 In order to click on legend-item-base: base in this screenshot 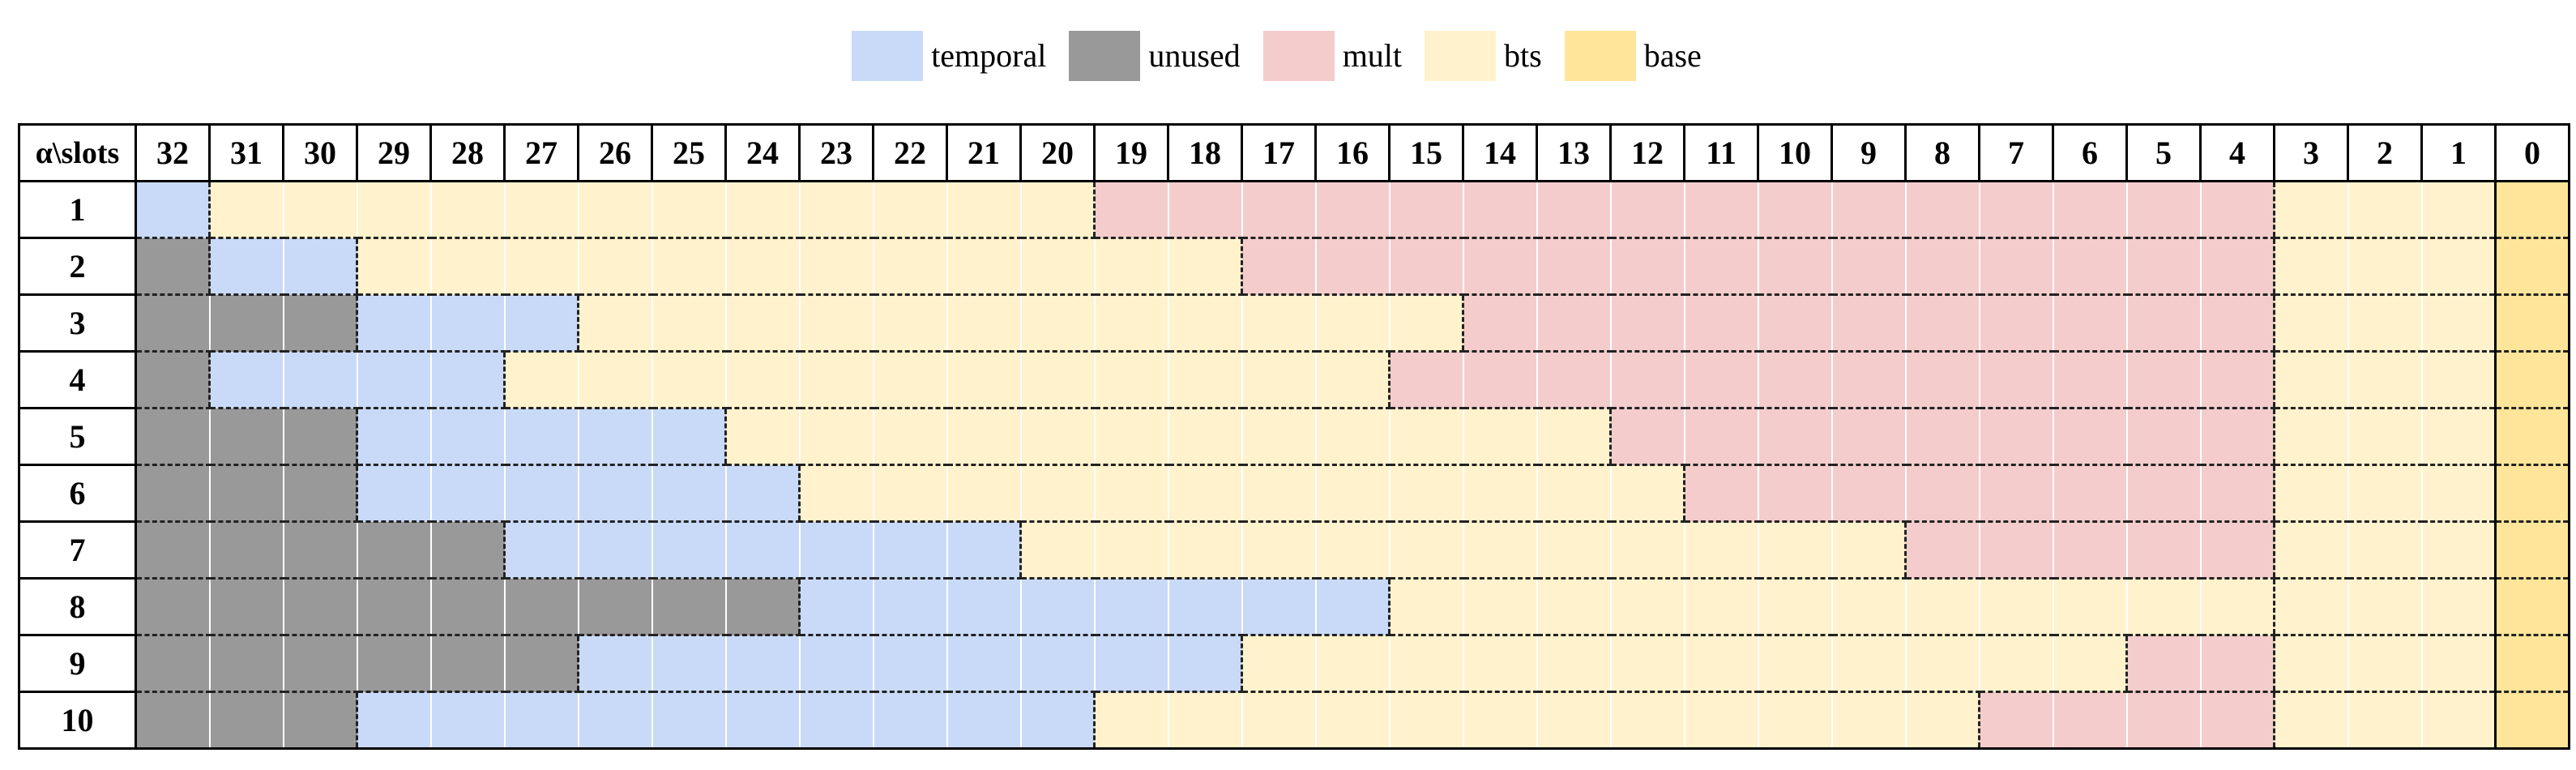, I will do `click(1646, 56)`.